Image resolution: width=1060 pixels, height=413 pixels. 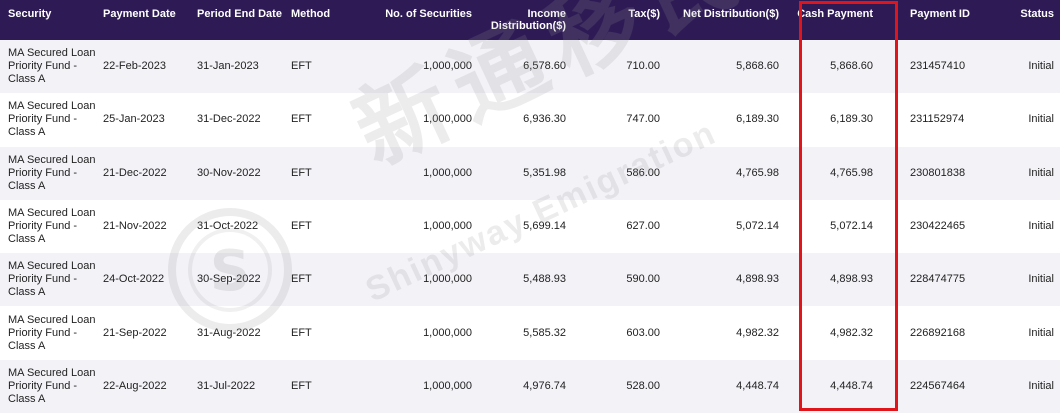 What do you see at coordinates (644, 14) in the screenshot?
I see `column-header-tax: Tax($)` at bounding box center [644, 14].